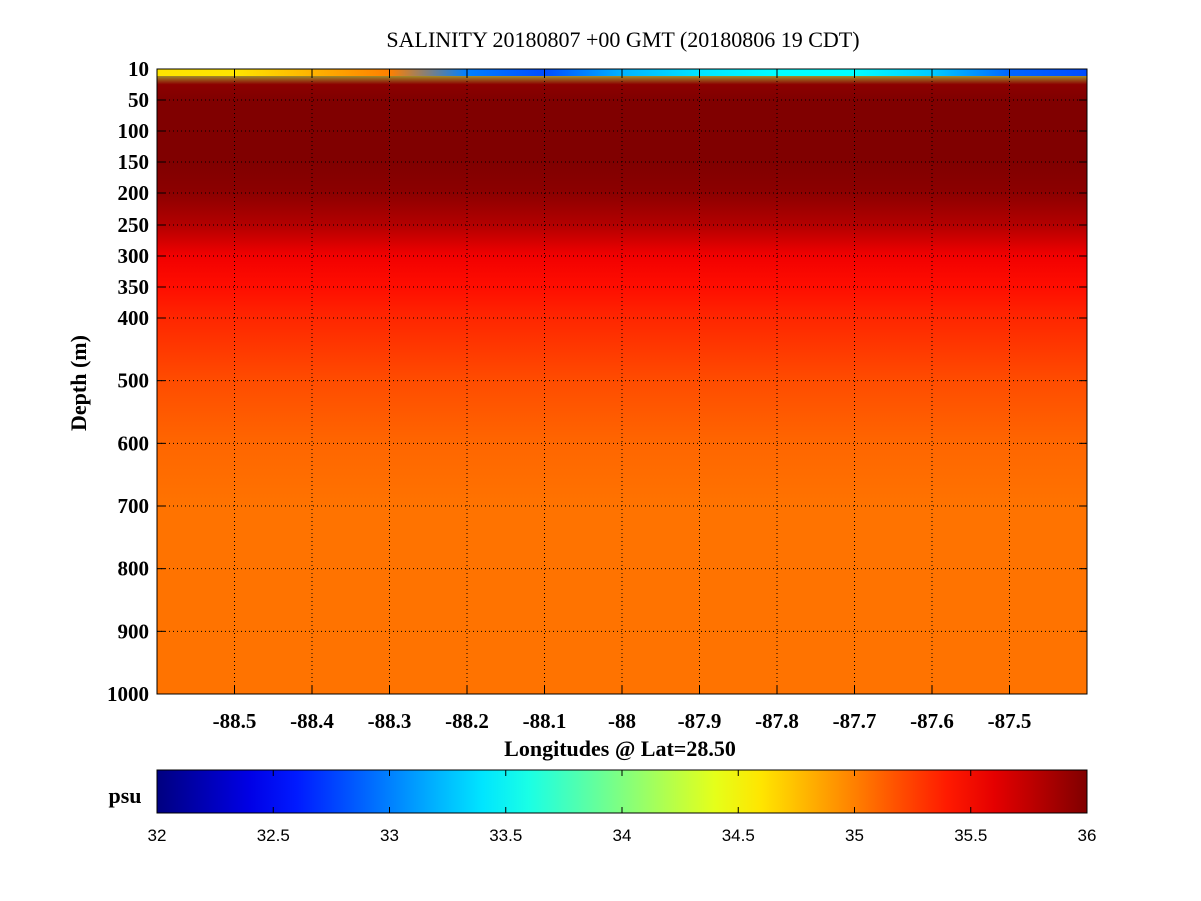 The image size is (1201, 901). What do you see at coordinates (622, 835) in the screenshot?
I see `colorbar-tick-label: 34` at bounding box center [622, 835].